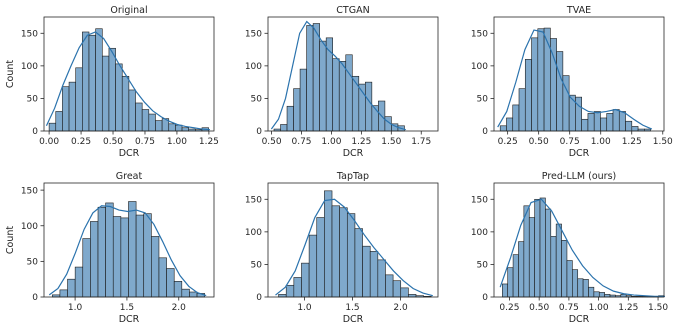  What do you see at coordinates (49, 142) in the screenshot?
I see `x-tick-label: 0.00` at bounding box center [49, 142].